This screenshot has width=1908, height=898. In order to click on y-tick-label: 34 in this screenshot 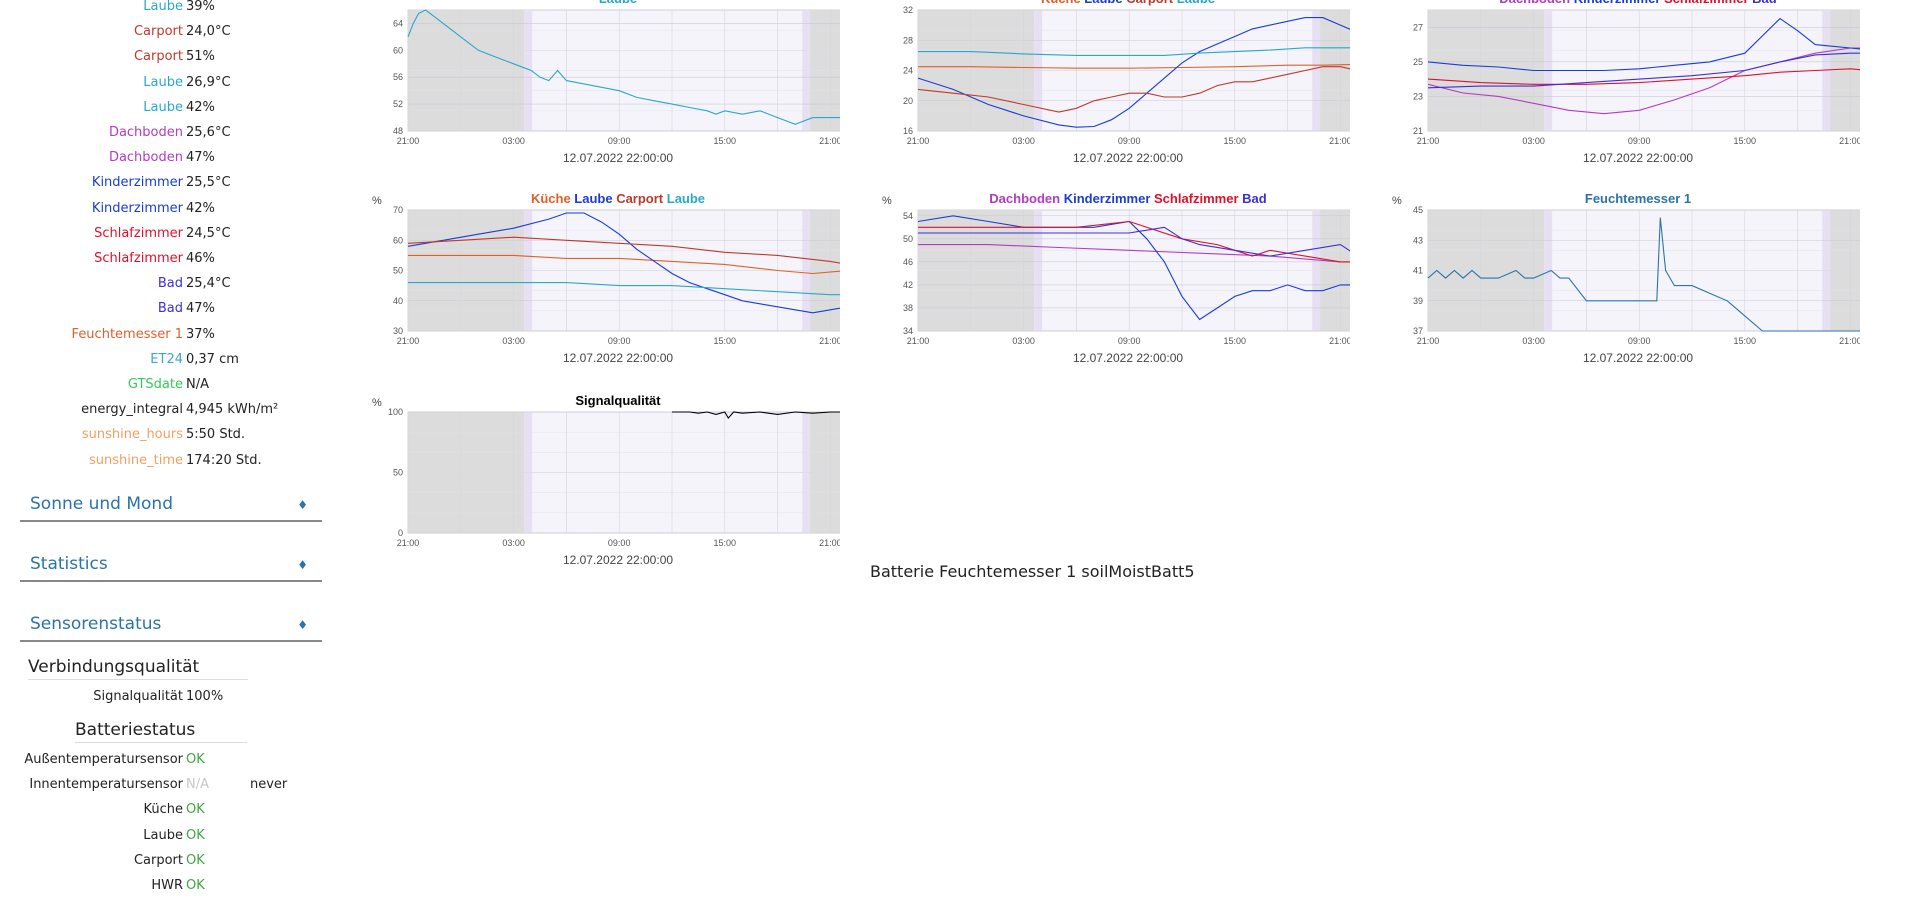, I will do `click(908, 331)`.